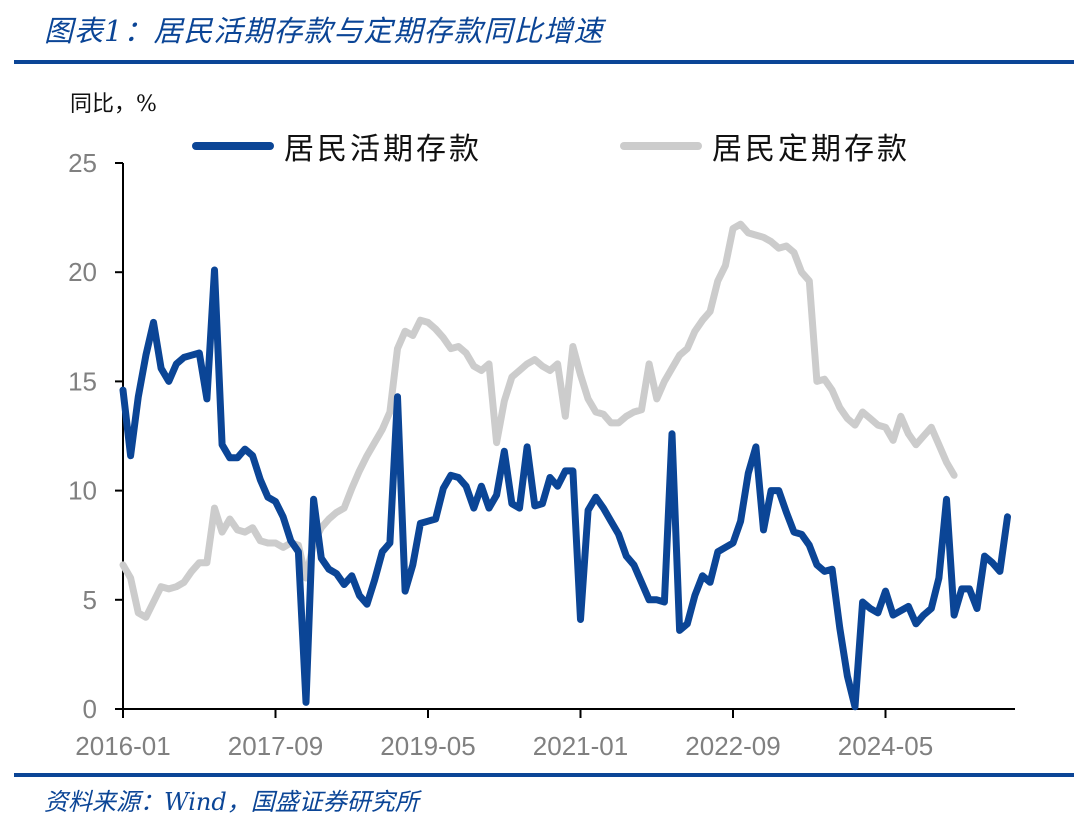 This screenshot has width=1080, height=822. I want to click on legend-label: 居民定期存款, so click(811, 149).